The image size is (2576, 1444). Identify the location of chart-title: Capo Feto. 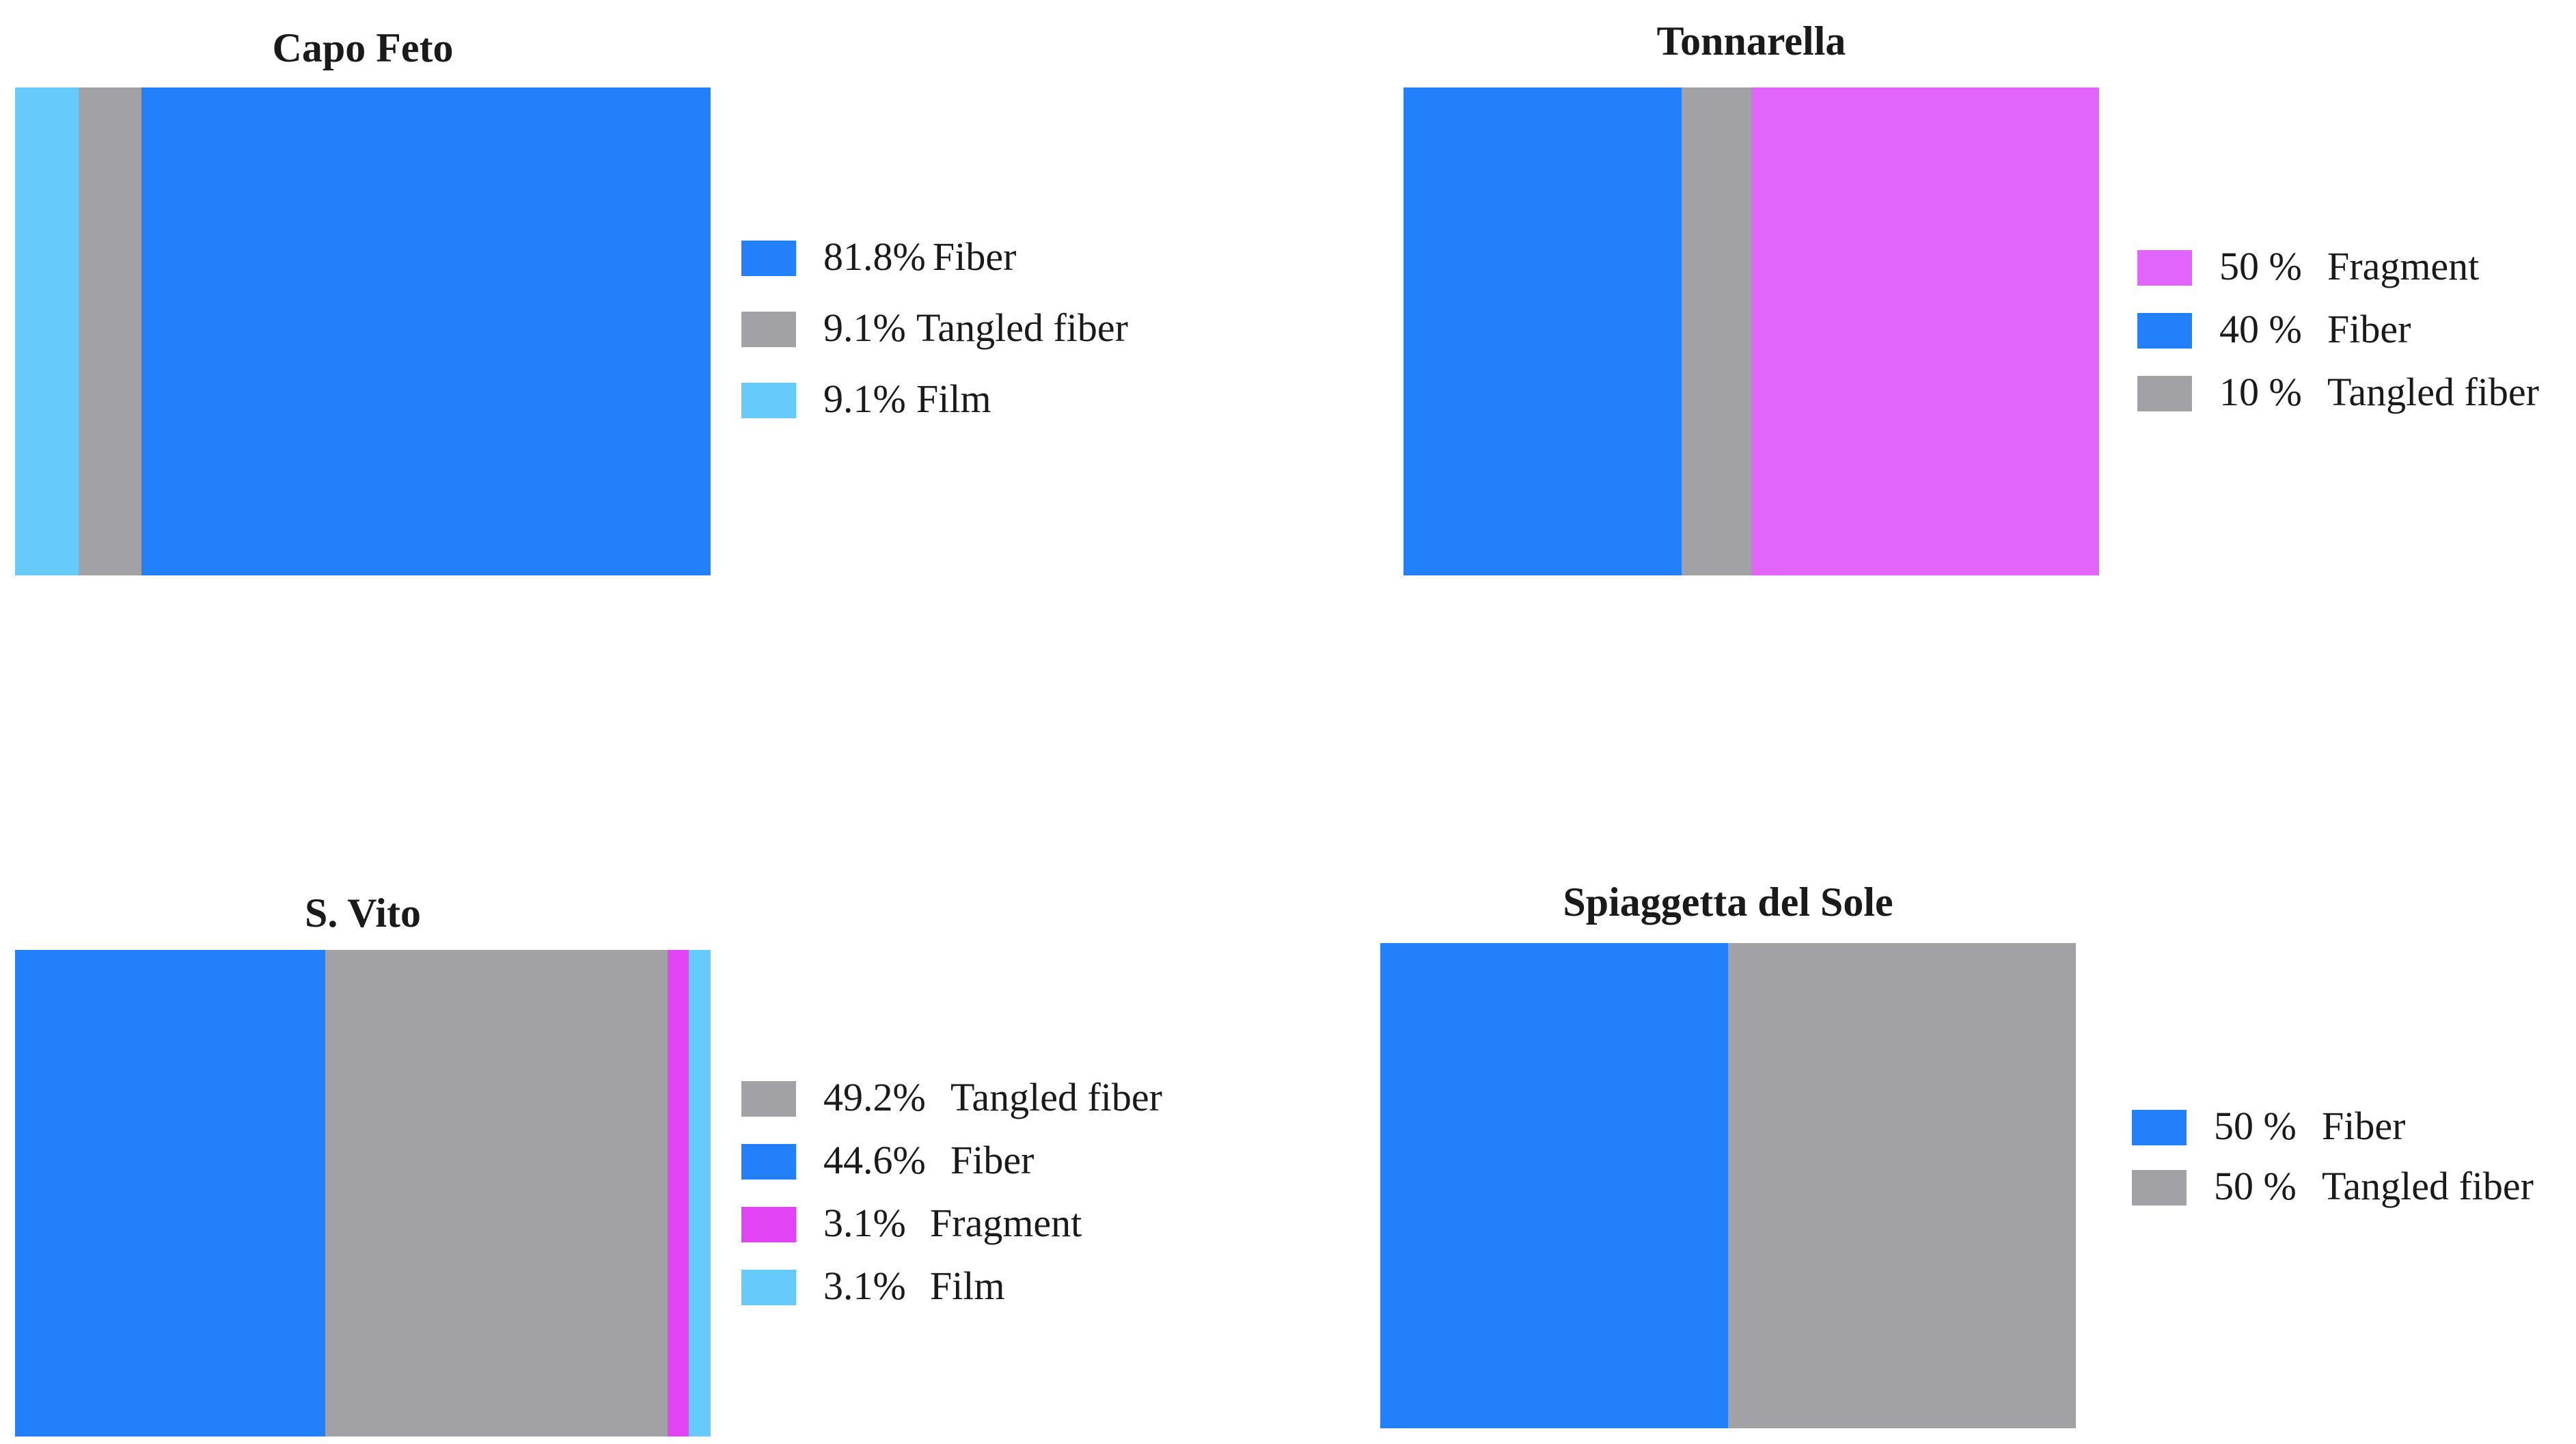
(363, 47).